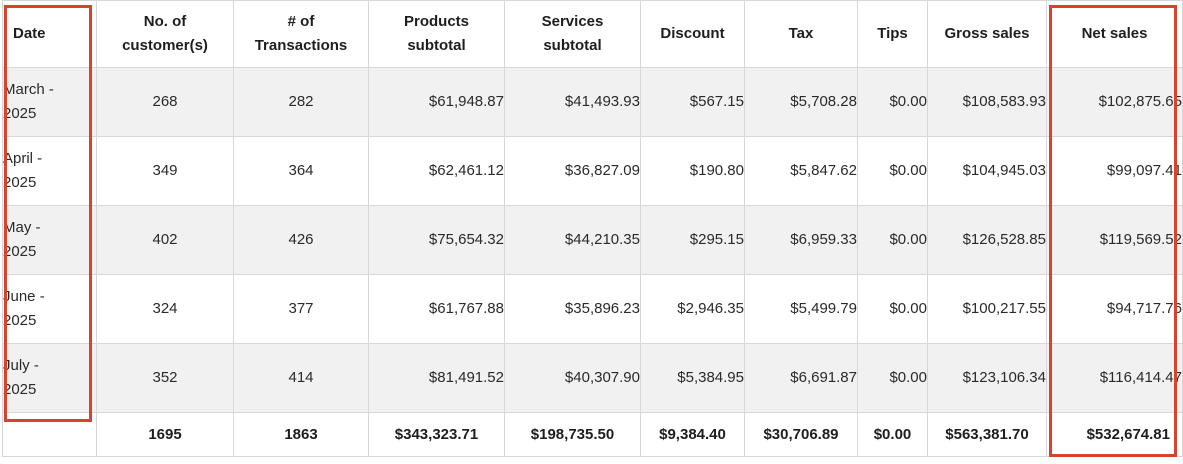 This screenshot has width=1183, height=464. What do you see at coordinates (49, 378) in the screenshot?
I see `cell-date: July - 2025` at bounding box center [49, 378].